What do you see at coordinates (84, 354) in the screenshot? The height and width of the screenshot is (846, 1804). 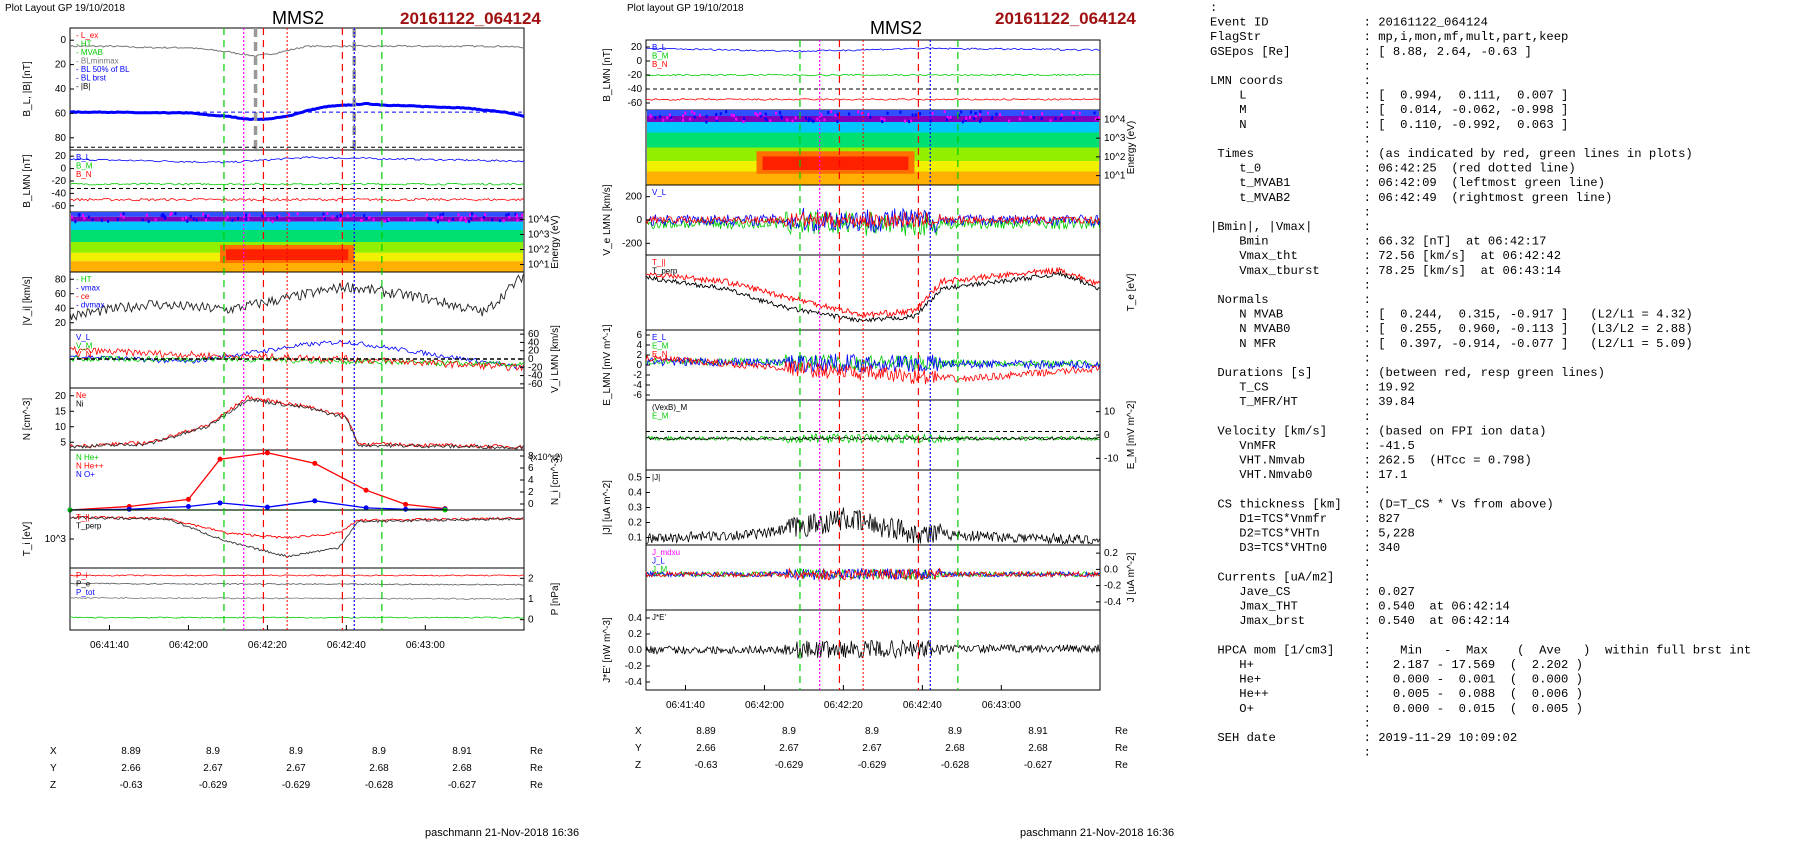 I see `l-legend-ViLMN: V_N` at bounding box center [84, 354].